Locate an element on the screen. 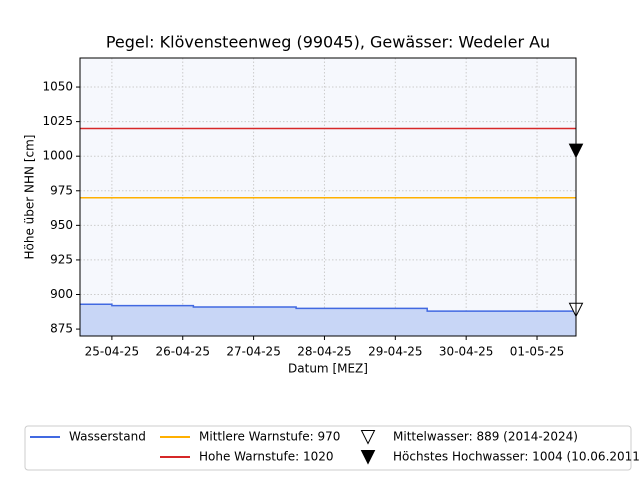  legend-label: Mittelwasser: 889 (2014-2024) is located at coordinates (485, 437).